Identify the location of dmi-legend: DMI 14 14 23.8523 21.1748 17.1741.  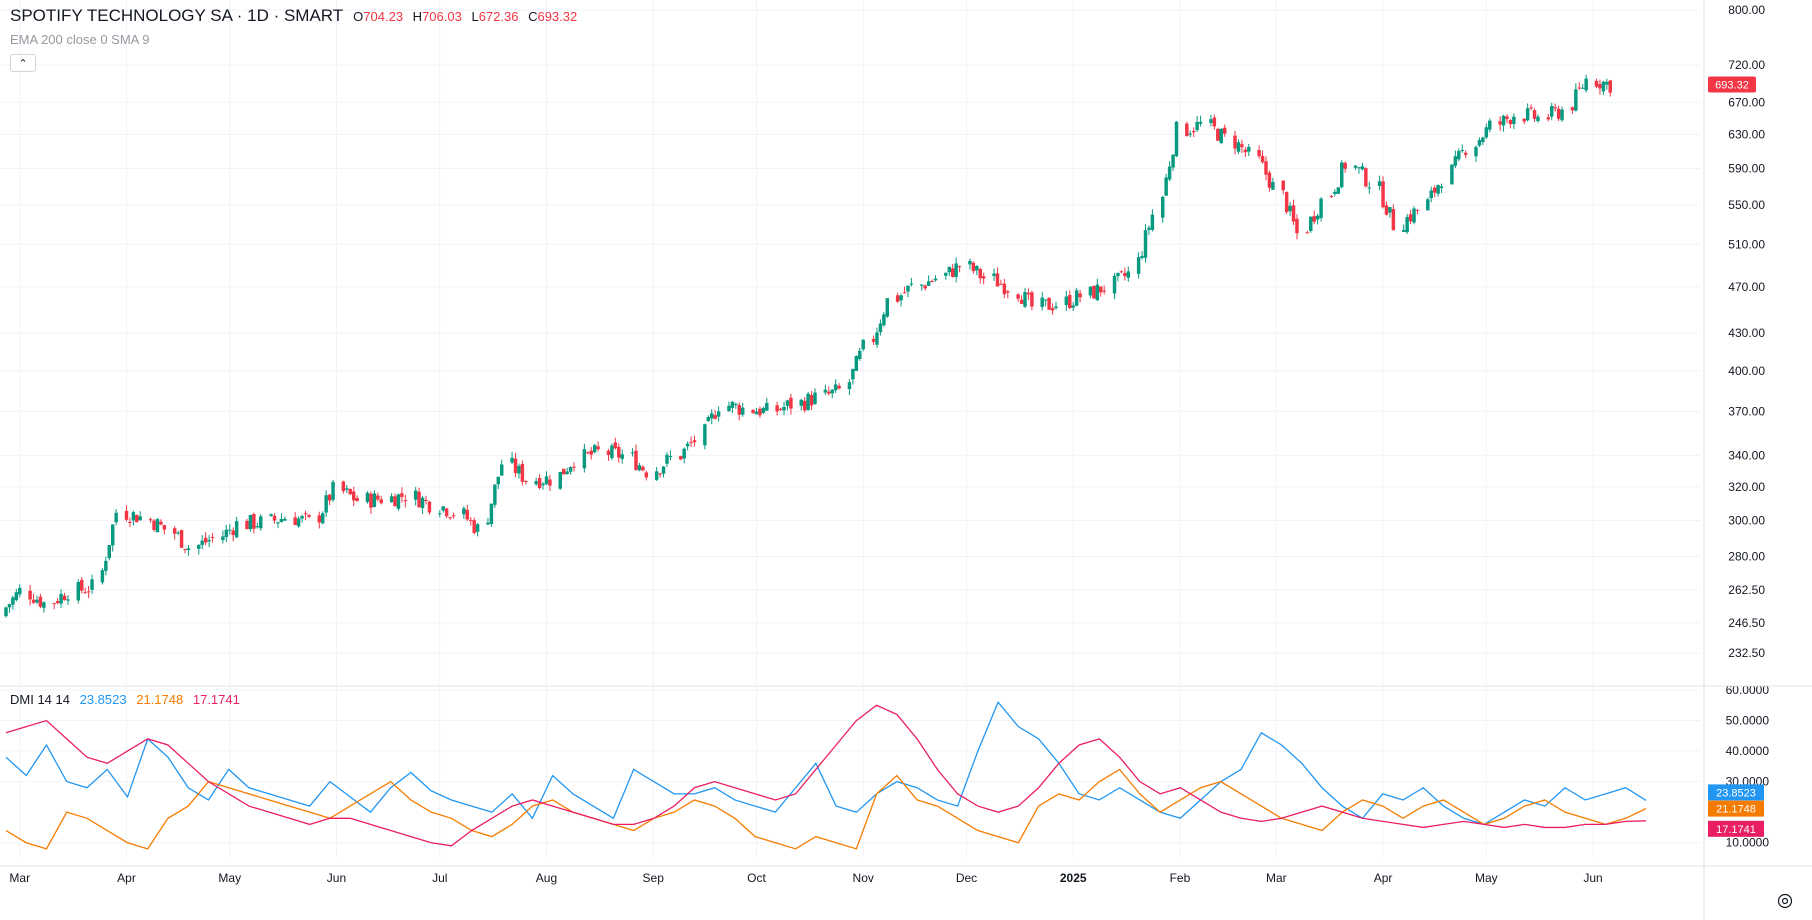
(128, 699).